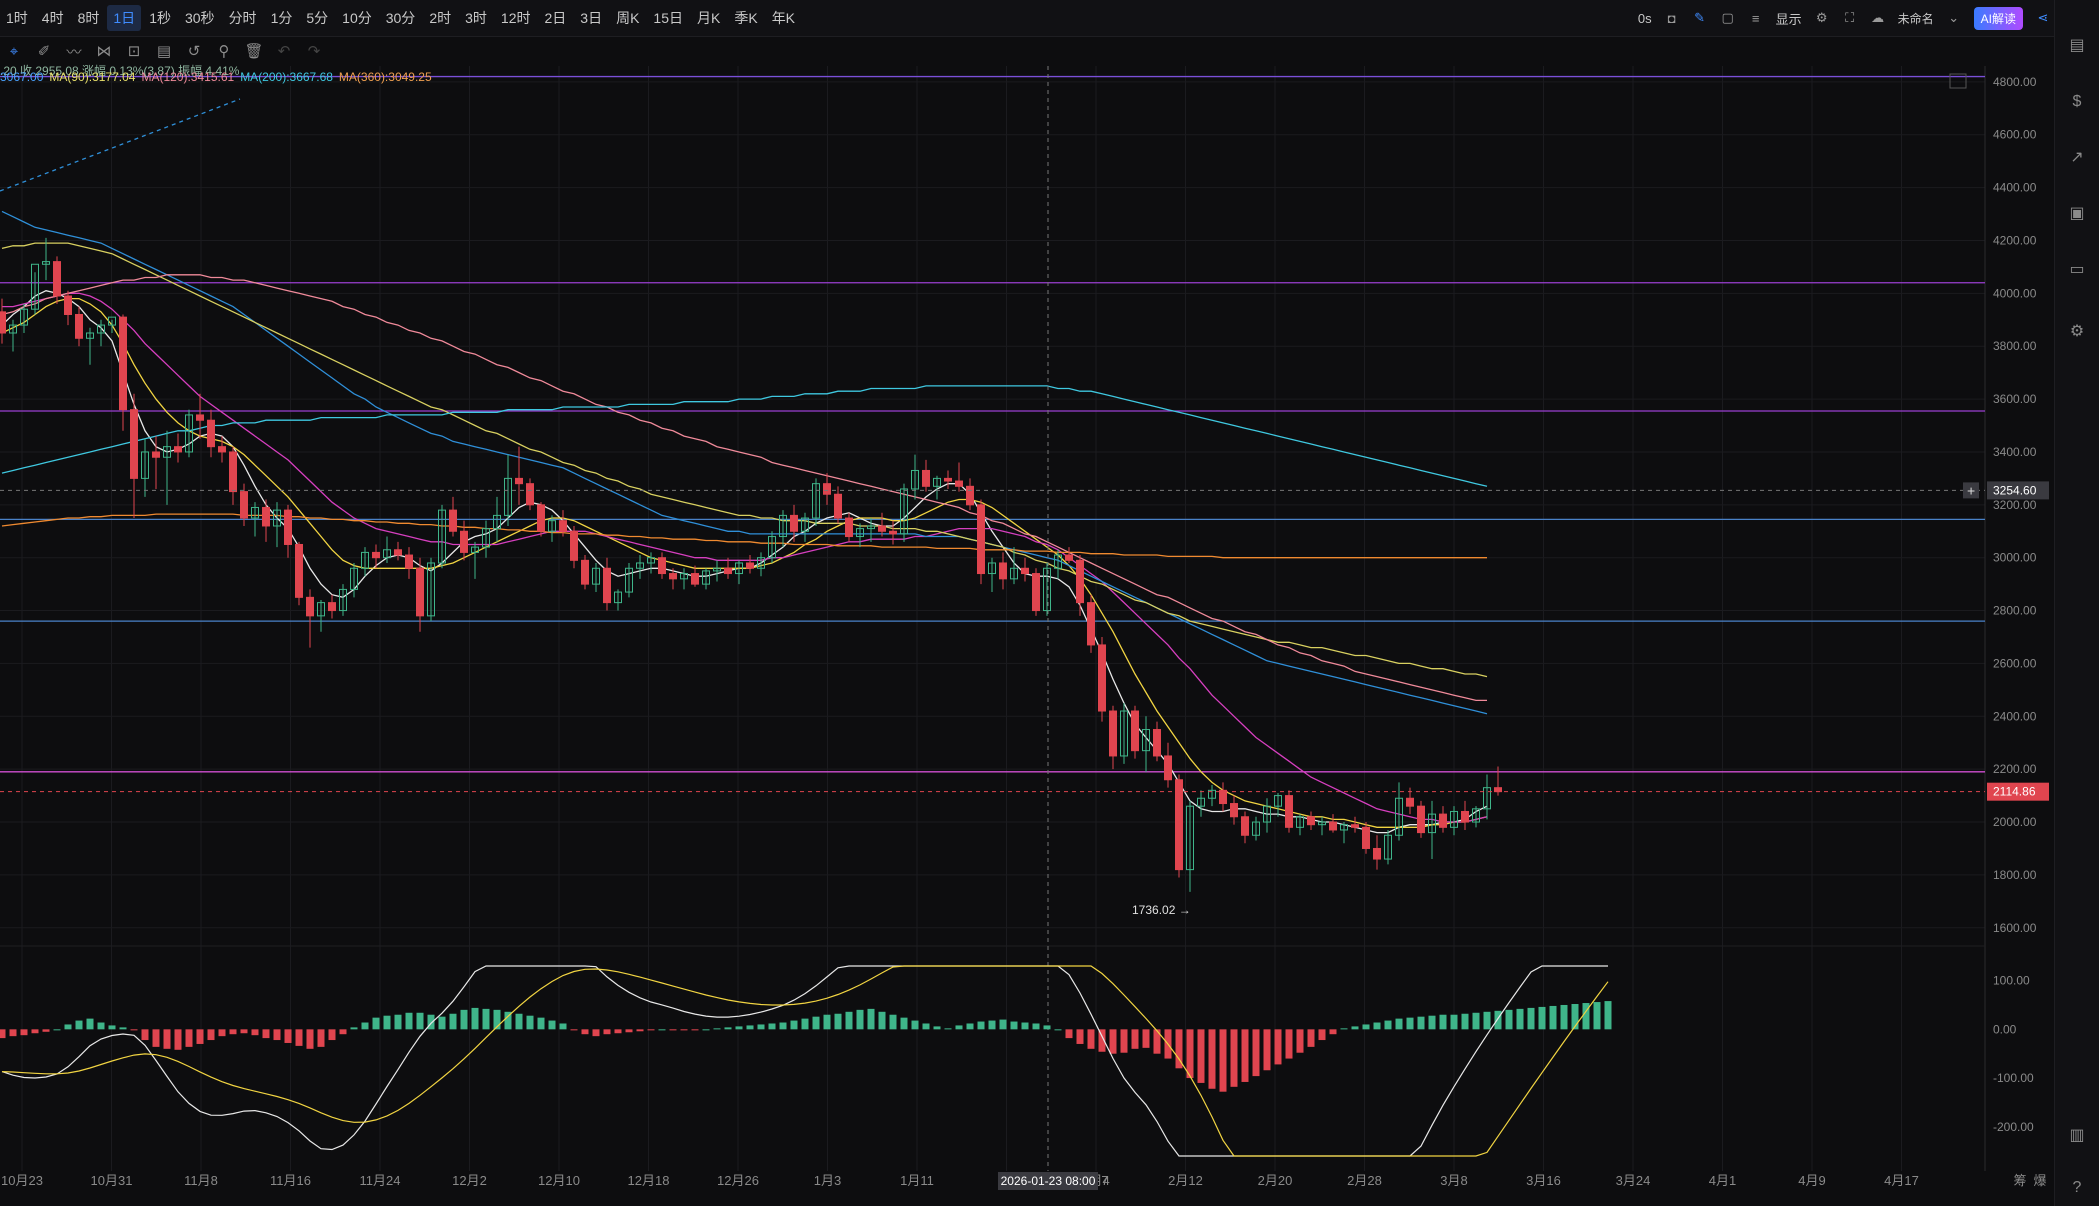  I want to click on time-tick-label: 10月23, so click(22, 1180).